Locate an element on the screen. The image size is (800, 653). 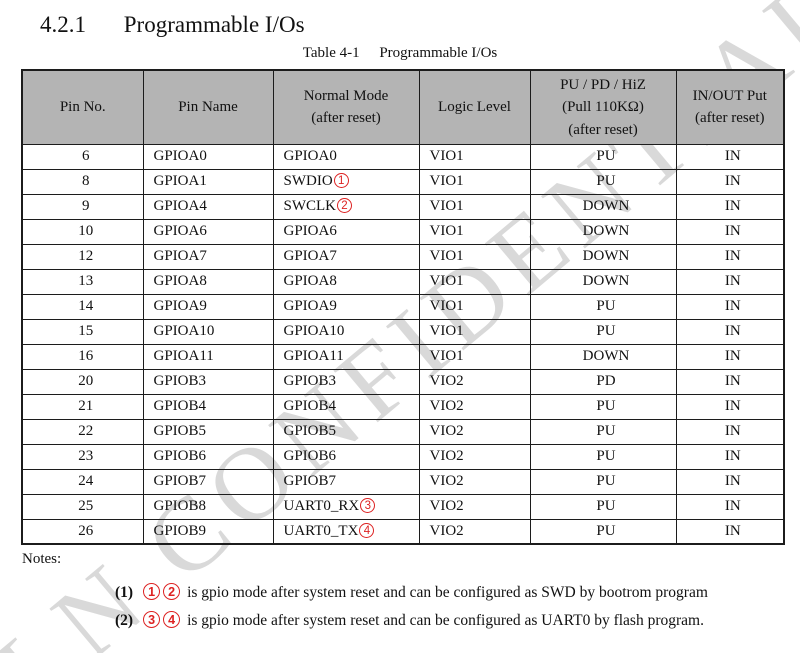
cell-normal-mode: GPIOB7 is located at coordinates (346, 481).